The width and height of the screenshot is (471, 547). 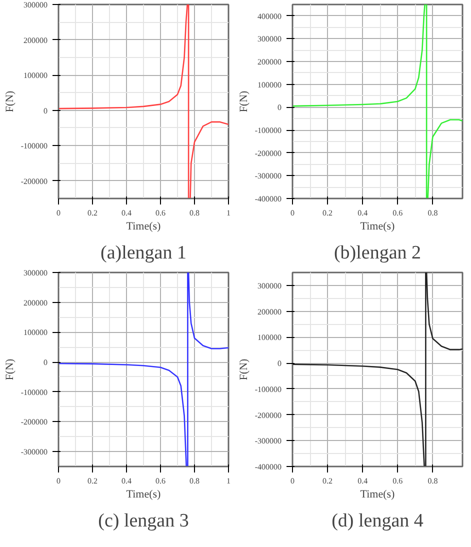 What do you see at coordinates (378, 521) in the screenshot?
I see `text: (d) lengan 4` at bounding box center [378, 521].